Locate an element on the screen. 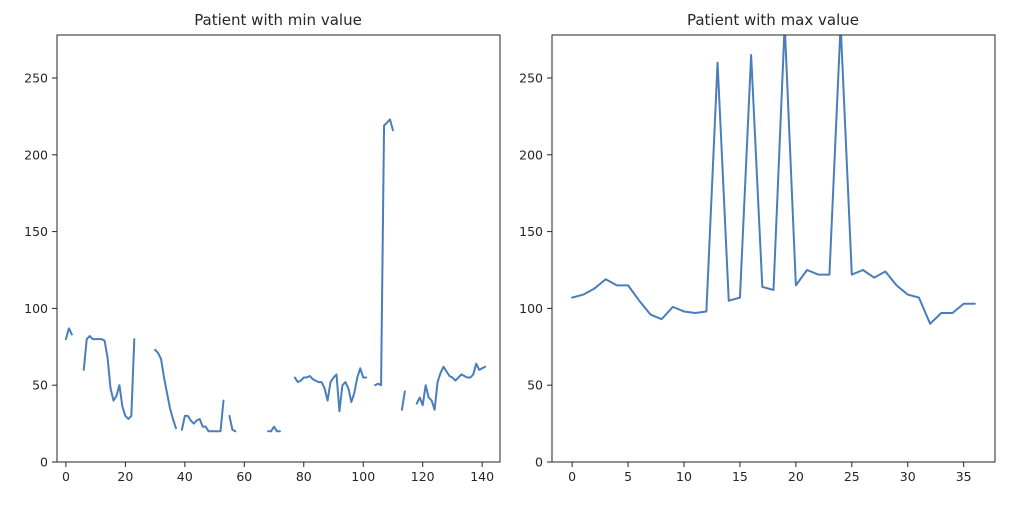 This screenshot has width=1030, height=510. right-chart-xtick-label: 10 is located at coordinates (684, 476).